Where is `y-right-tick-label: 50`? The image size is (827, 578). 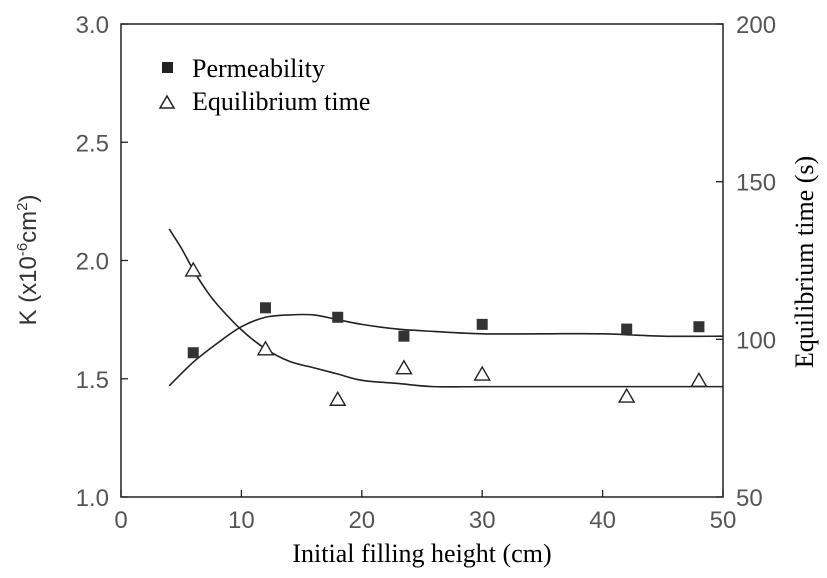 y-right-tick-label: 50 is located at coordinates (749, 498).